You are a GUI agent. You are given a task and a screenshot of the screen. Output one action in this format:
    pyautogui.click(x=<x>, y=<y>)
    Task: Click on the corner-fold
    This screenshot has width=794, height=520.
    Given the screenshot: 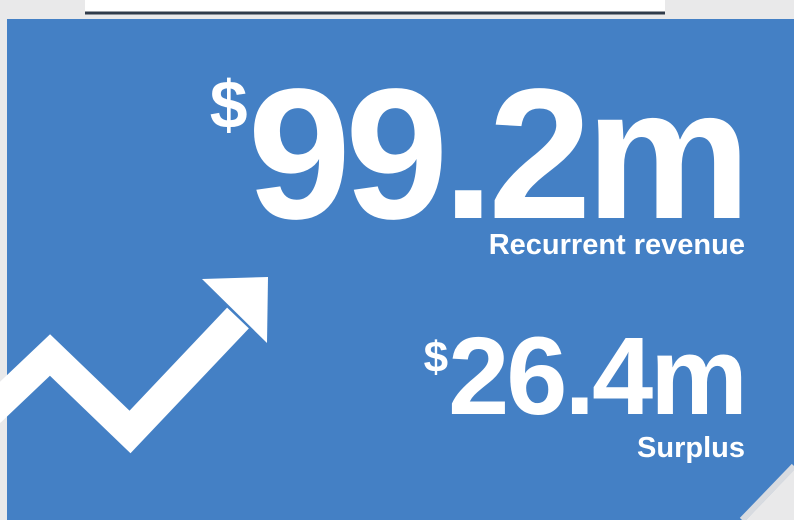 What is the action you would take?
    pyautogui.click(x=766, y=491)
    